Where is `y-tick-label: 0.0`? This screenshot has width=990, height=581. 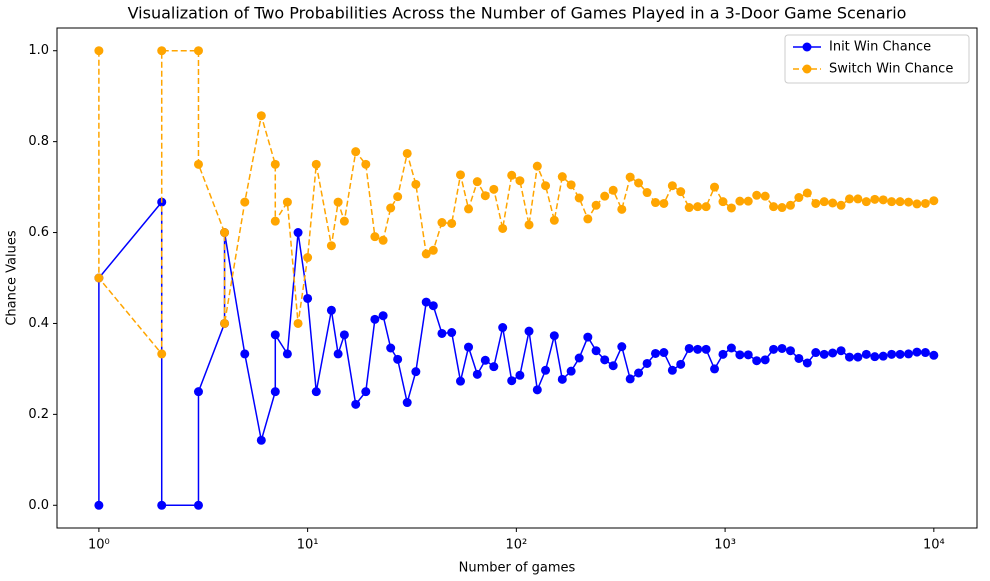 y-tick-label: 0.0 is located at coordinates (38, 505).